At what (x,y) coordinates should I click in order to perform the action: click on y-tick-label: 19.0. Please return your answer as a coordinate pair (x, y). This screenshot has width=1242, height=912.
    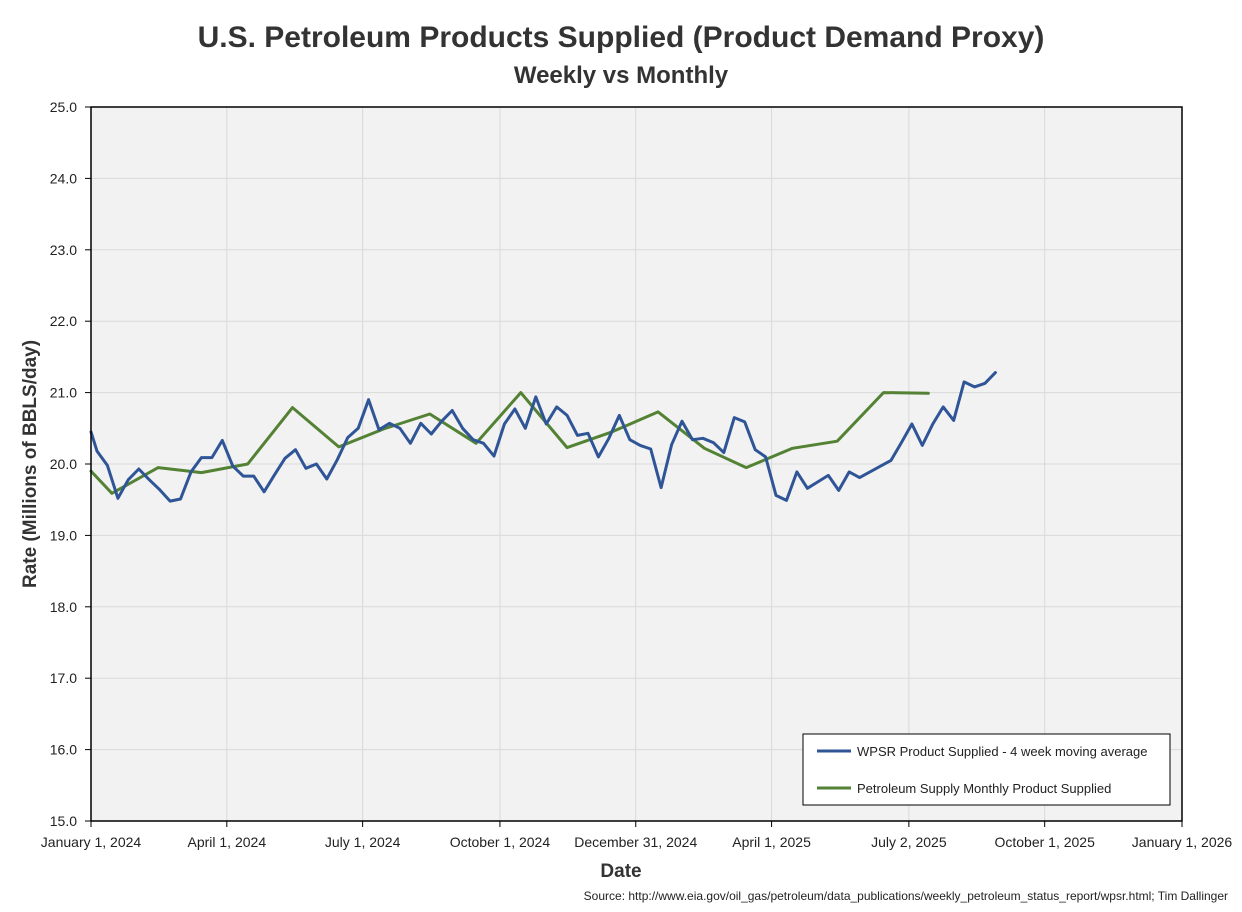
    Looking at the image, I should click on (63, 535).